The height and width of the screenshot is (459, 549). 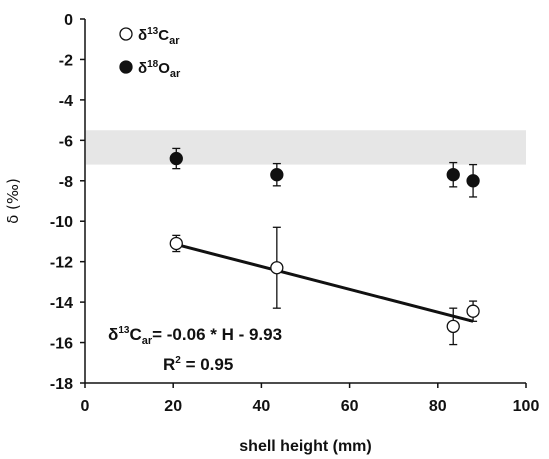 I want to click on x-tick-label: 60, so click(x=350, y=406).